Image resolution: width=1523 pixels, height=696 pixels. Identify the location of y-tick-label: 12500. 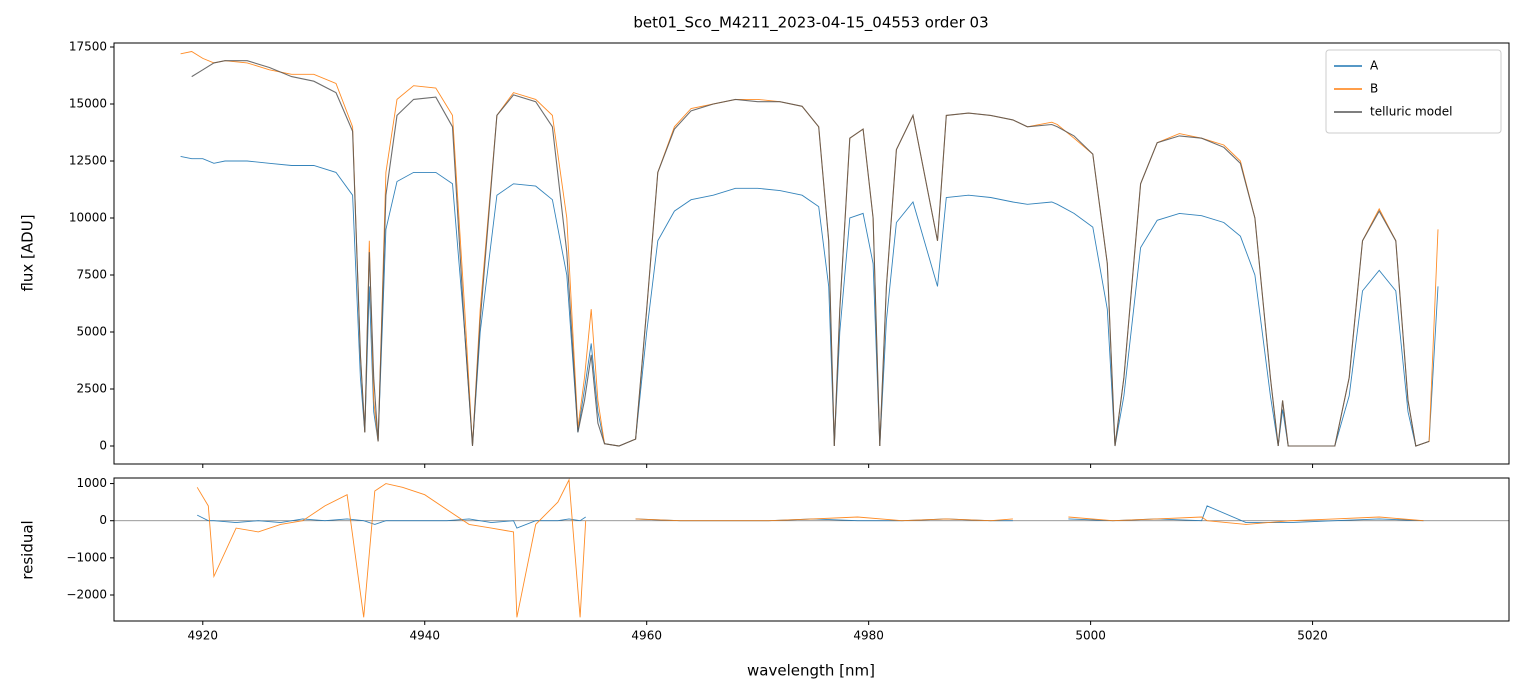
(88, 160).